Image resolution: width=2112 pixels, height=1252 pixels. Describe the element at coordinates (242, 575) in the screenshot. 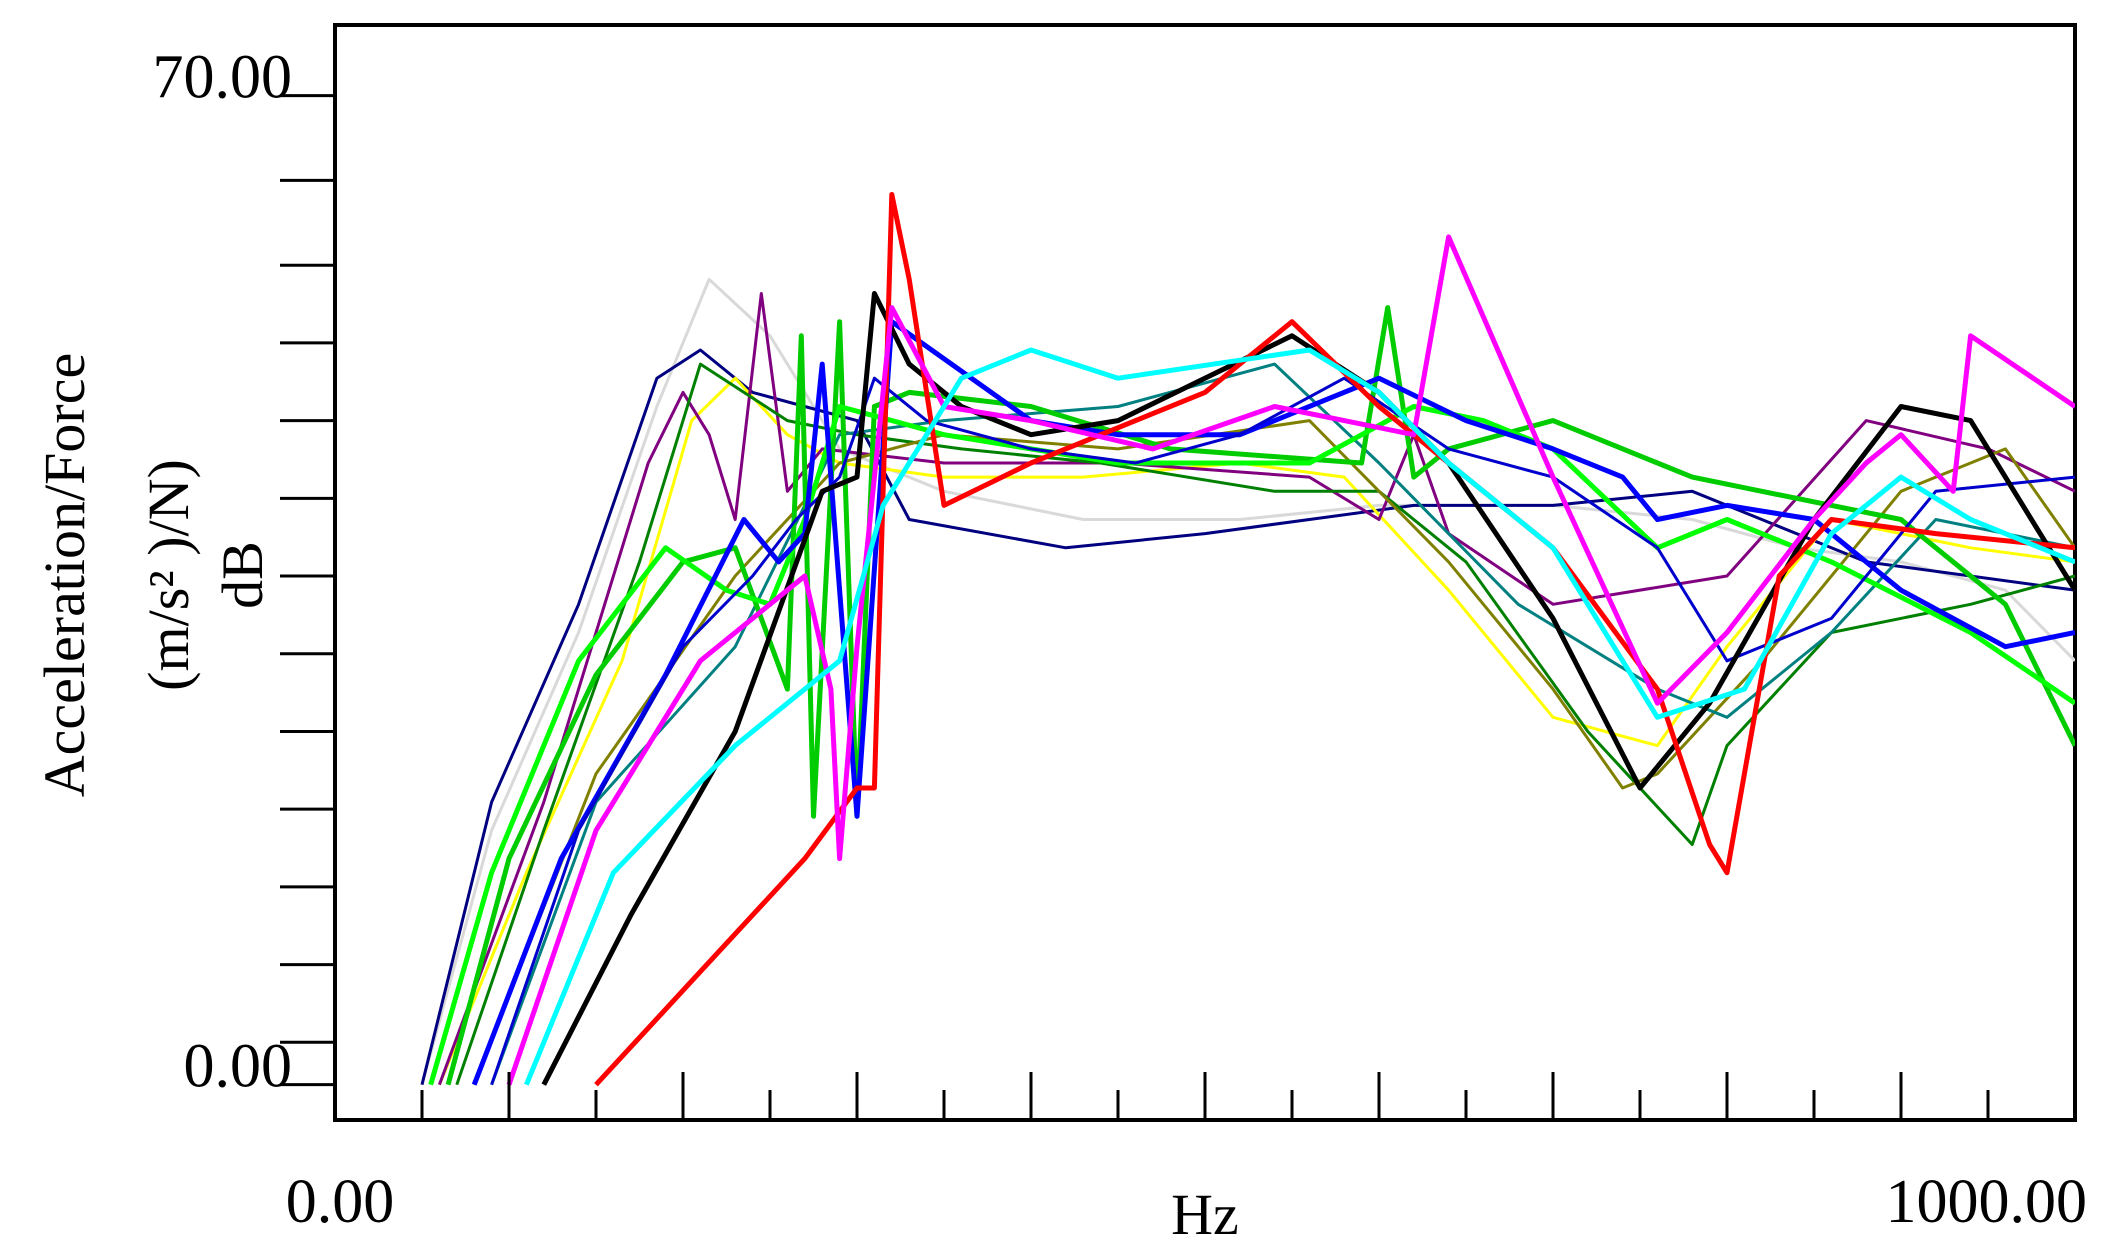

I see `y-axis-title-line-3: dB` at that location.